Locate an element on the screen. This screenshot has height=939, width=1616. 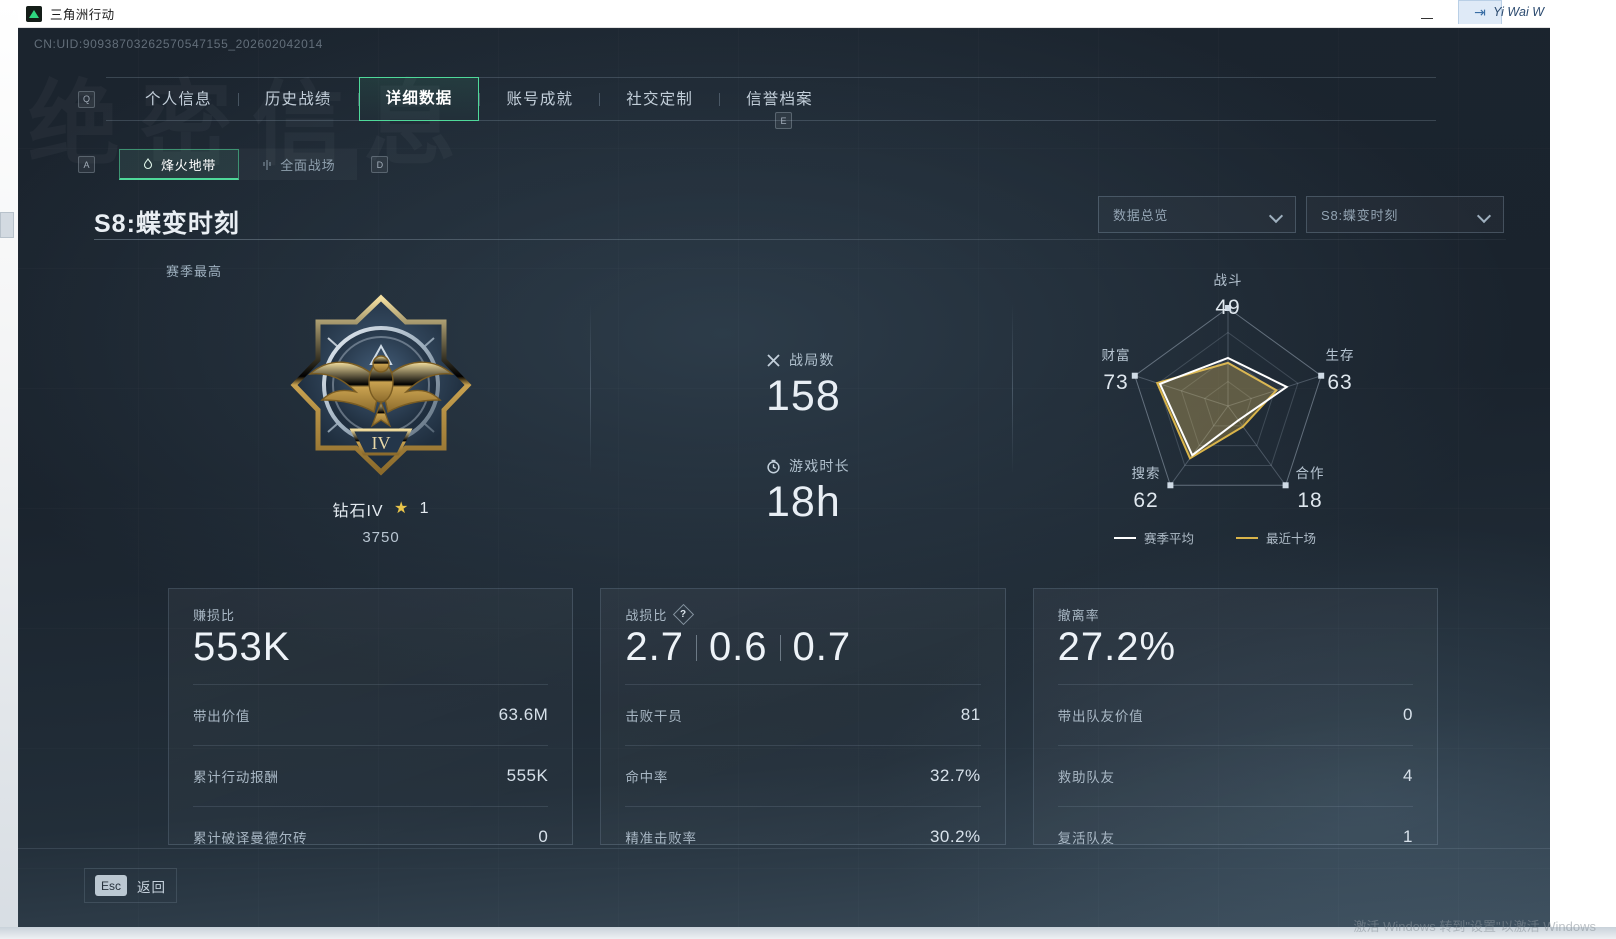
stat-row-value: 63.6M is located at coordinates (523, 714).